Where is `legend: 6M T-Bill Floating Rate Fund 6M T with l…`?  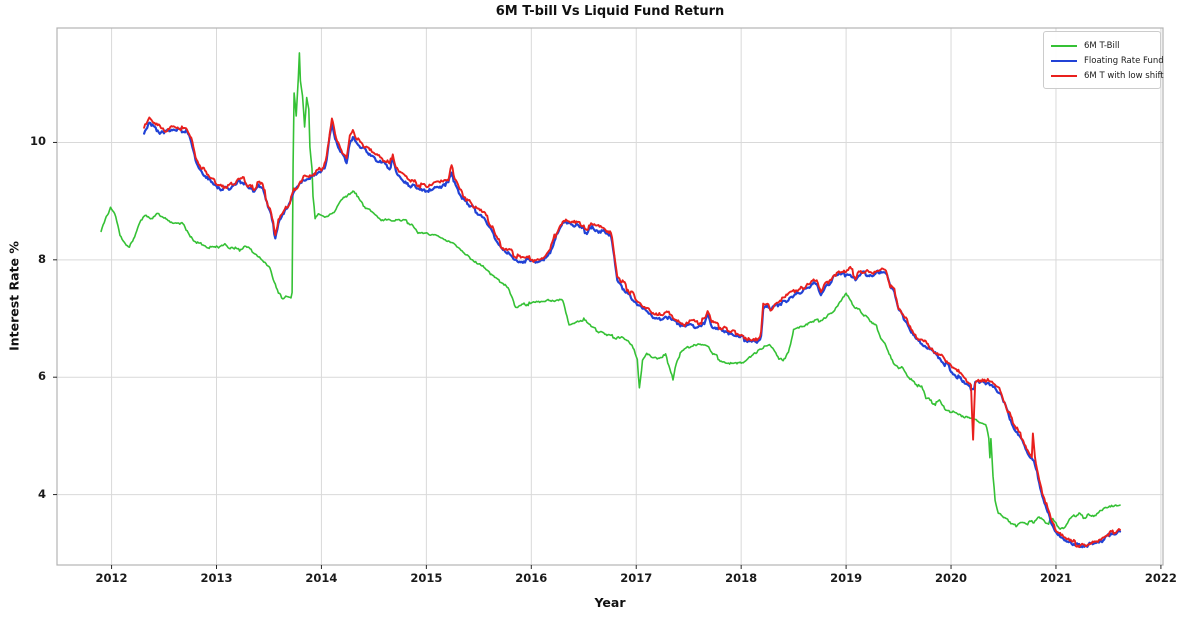 legend: 6M T-Bill Floating Rate Fund 6M T with l… is located at coordinates (1103, 60).